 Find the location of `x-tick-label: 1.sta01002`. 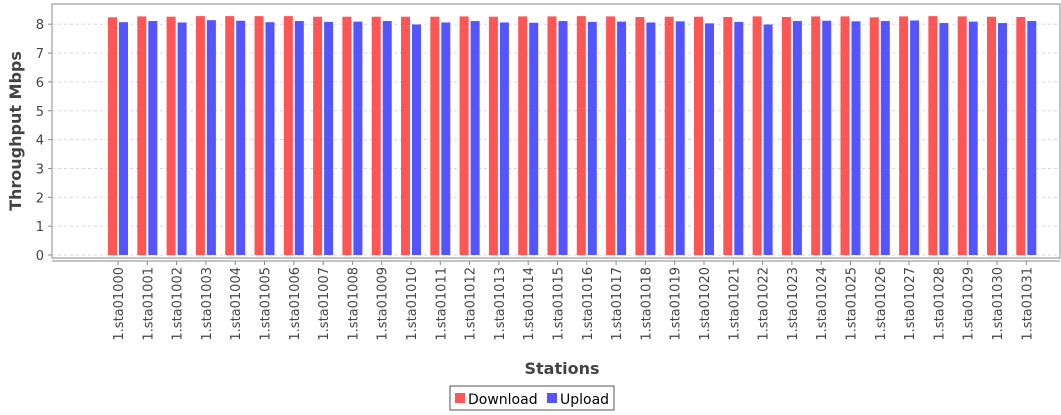

x-tick-label: 1.sta01002 is located at coordinates (178, 304).